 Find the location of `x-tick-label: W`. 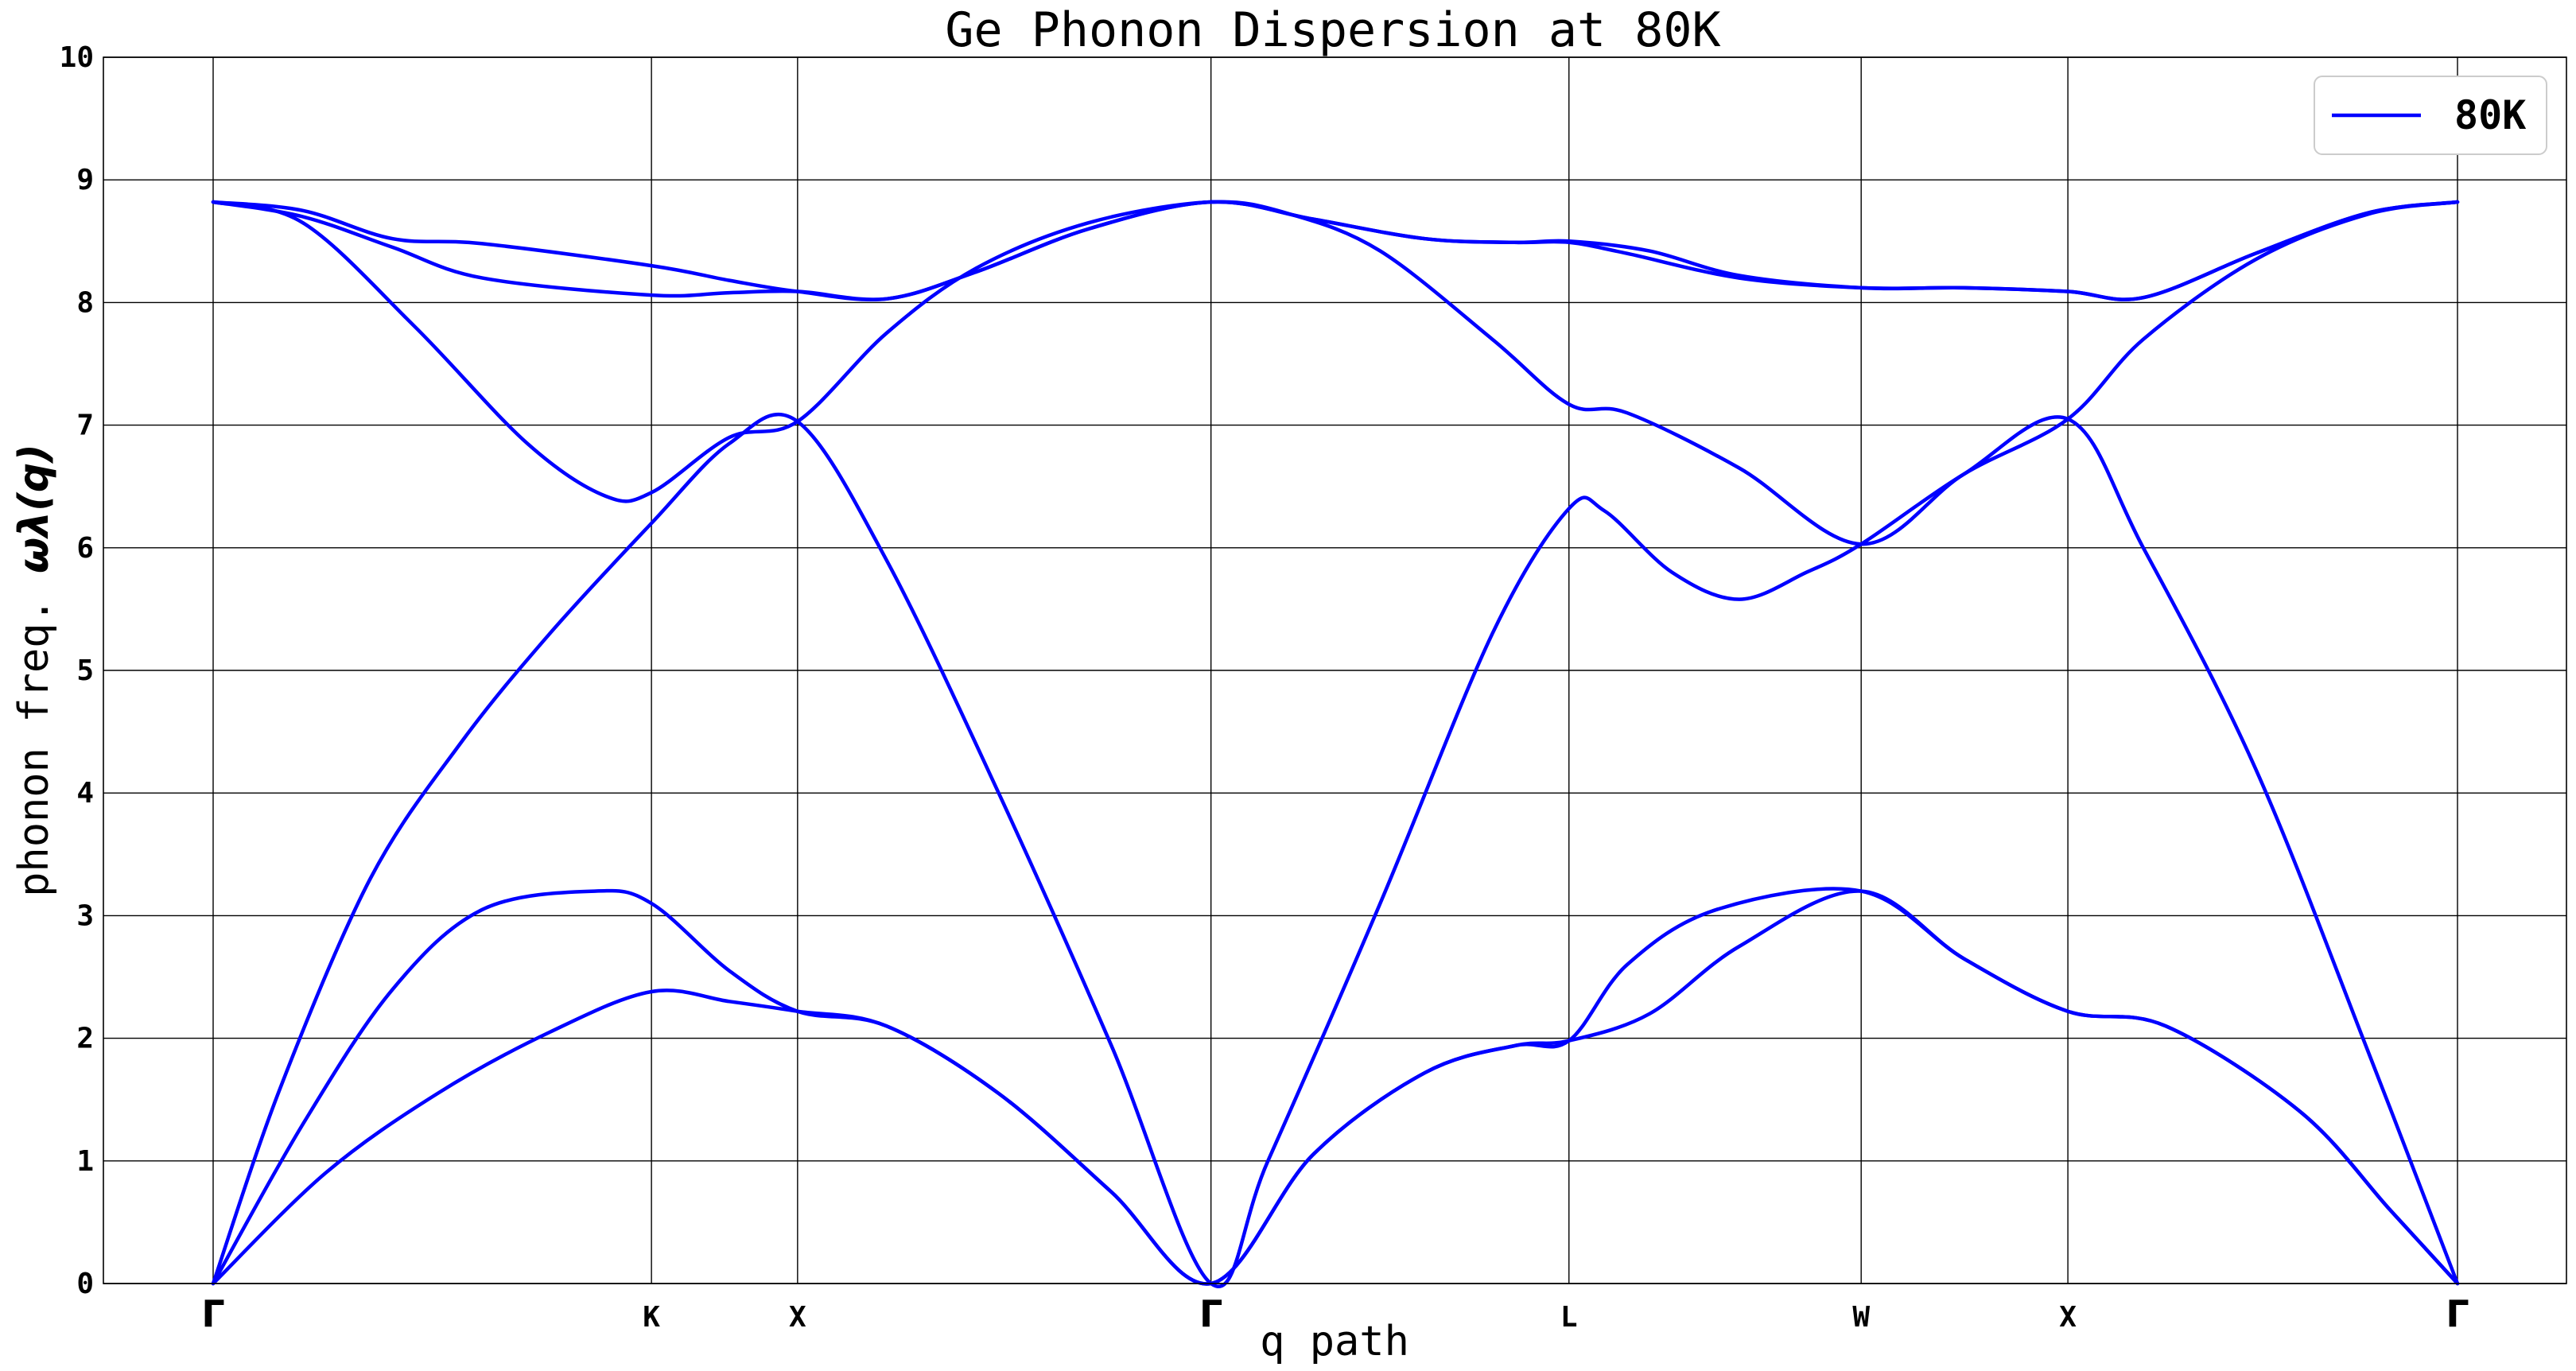

x-tick-label: W is located at coordinates (1861, 1317).